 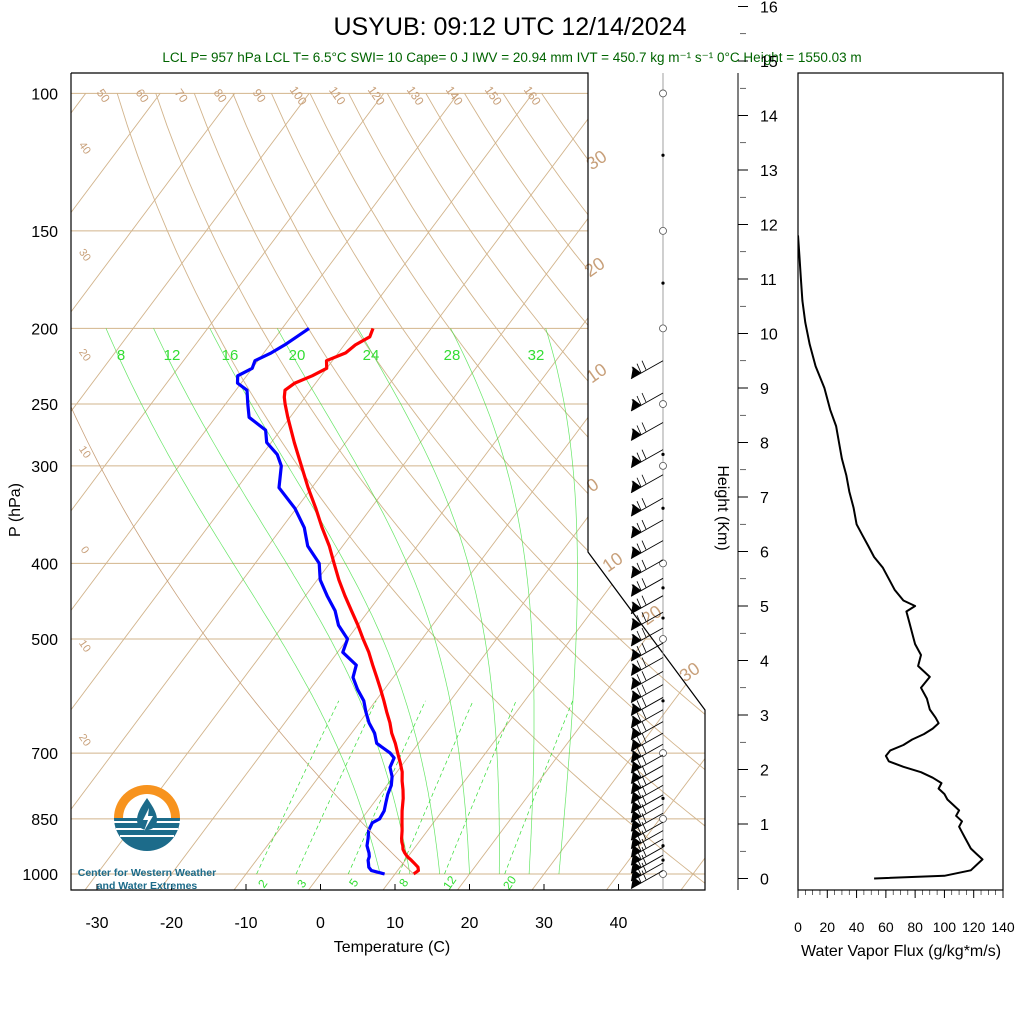 What do you see at coordinates (974, 927) in the screenshot?
I see `flux-x-tick-label: 120` at bounding box center [974, 927].